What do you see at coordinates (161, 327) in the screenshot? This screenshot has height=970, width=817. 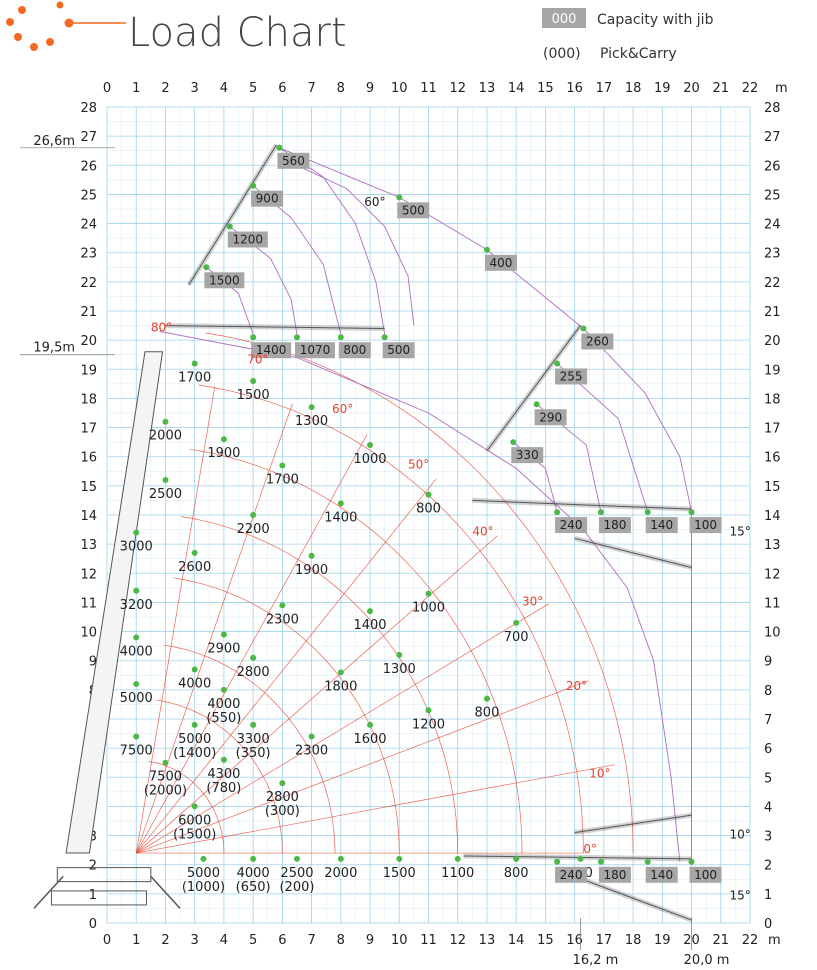 I see `boom-angle-label: 80°` at bounding box center [161, 327].